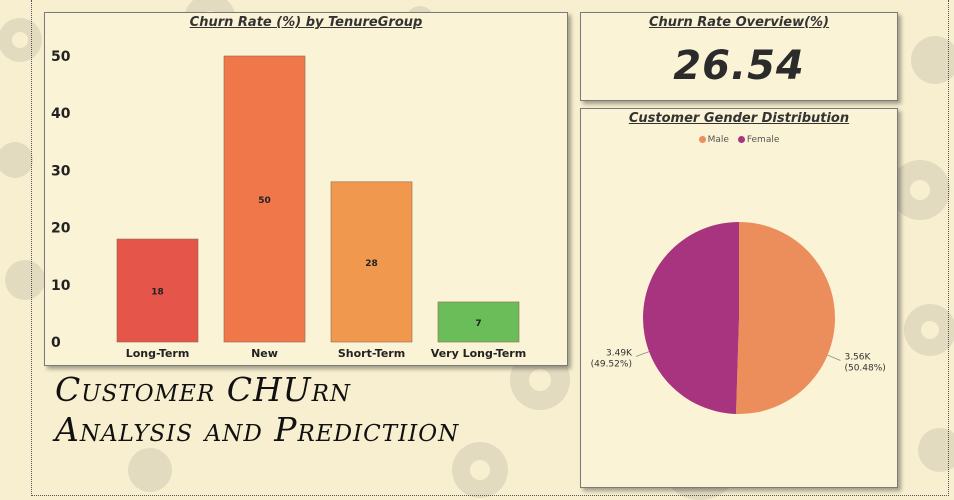 This screenshot has width=954, height=500. Describe the element at coordinates (61, 57) in the screenshot. I see `y-tick-label-5: 50` at that location.